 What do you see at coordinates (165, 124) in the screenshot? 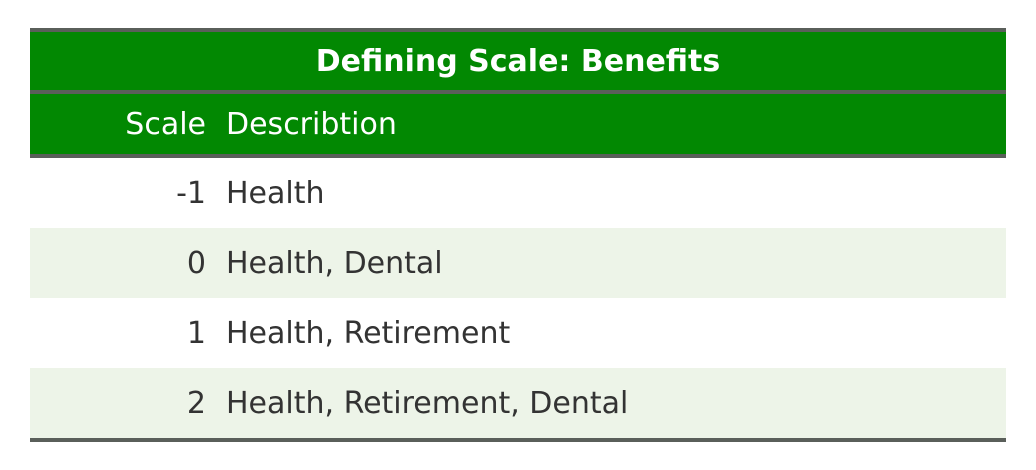
I see `header-scale: Scale` at bounding box center [165, 124].